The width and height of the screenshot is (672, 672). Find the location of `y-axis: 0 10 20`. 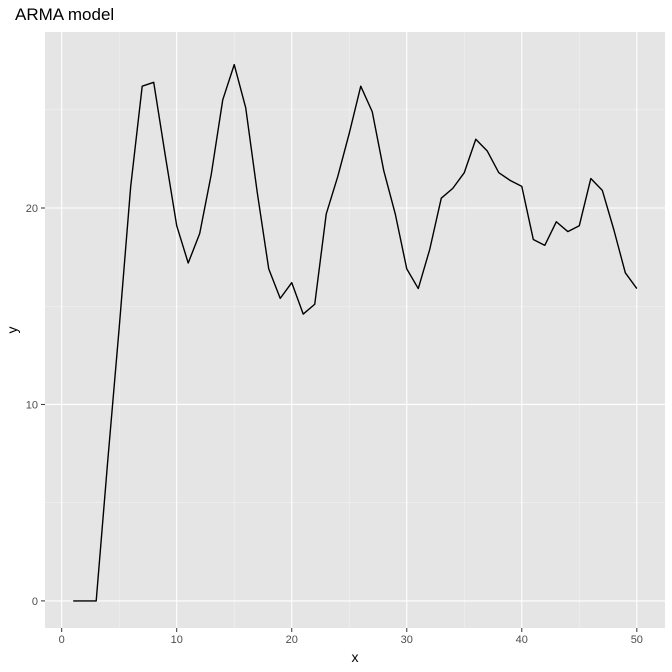

y-axis: 0 10 20 is located at coordinates (35, 405).